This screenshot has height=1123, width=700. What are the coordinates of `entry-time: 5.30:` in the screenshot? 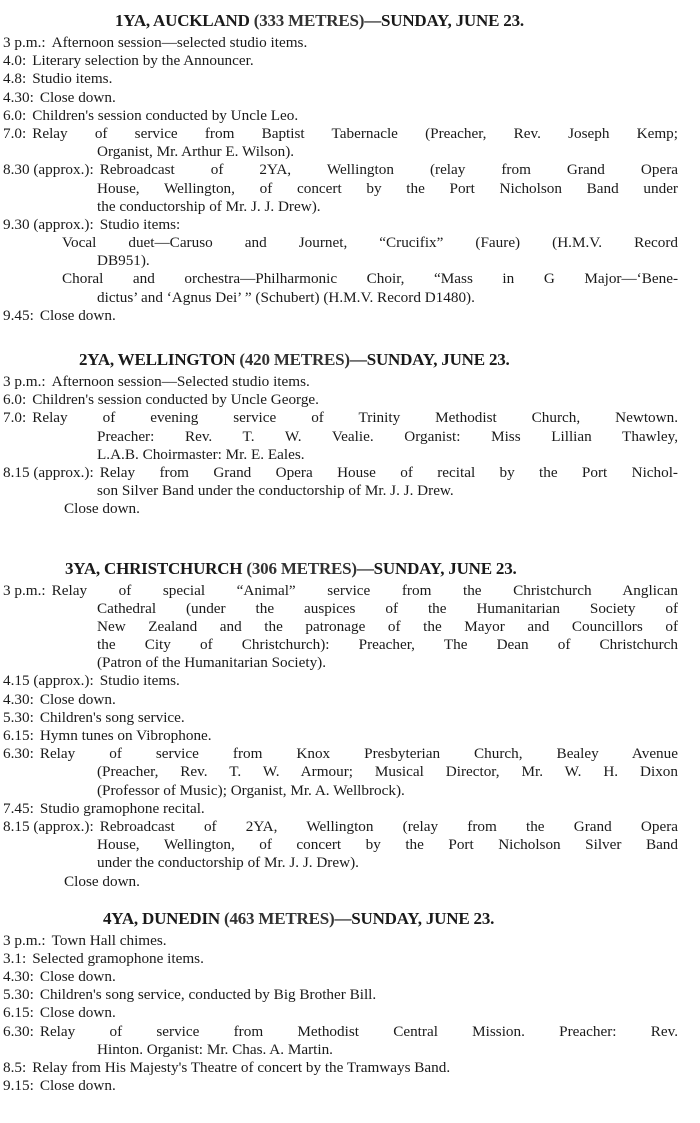 It's located at (18, 995).